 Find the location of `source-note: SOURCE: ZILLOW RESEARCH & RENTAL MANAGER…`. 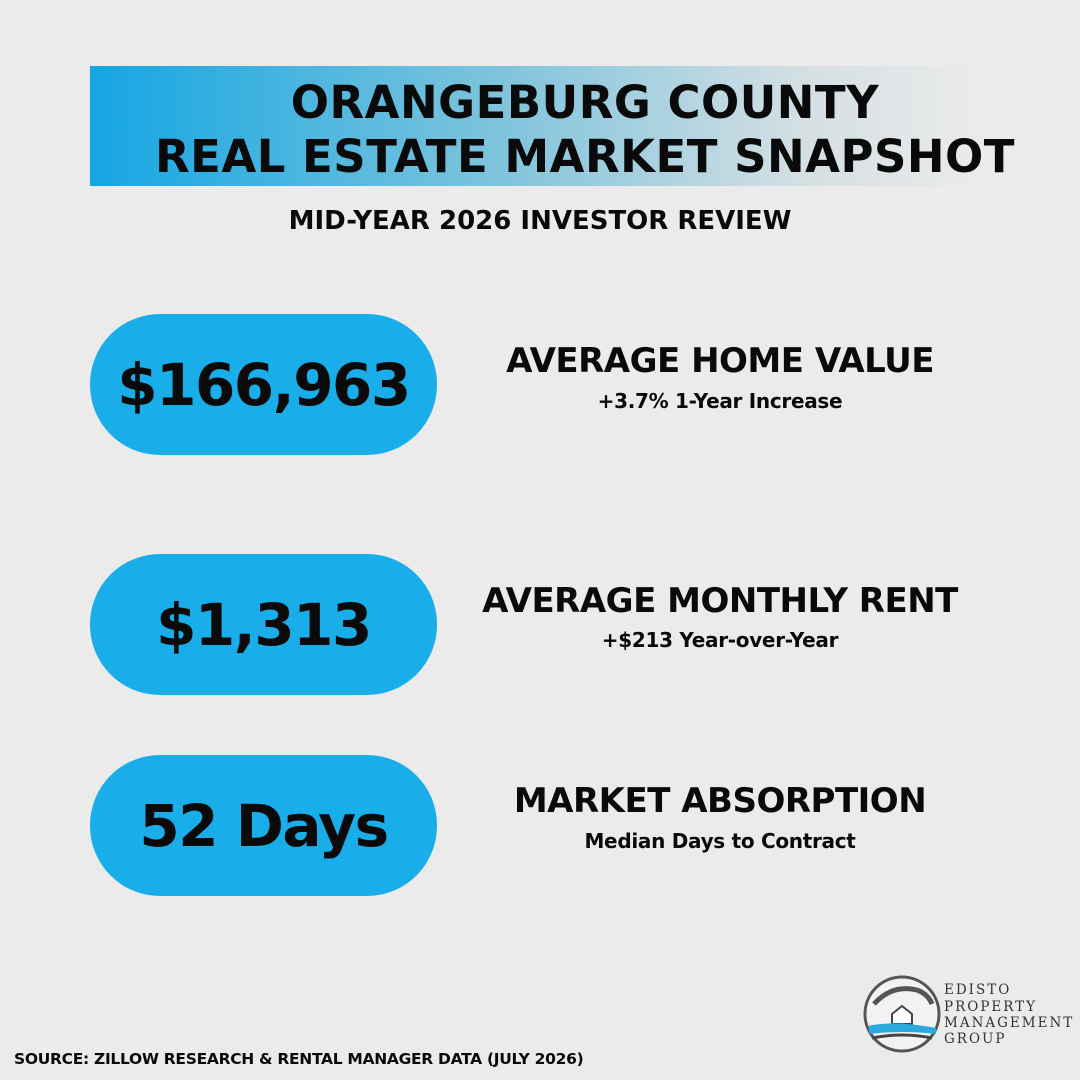

source-note: SOURCE: ZILLOW RESEARCH & RENTAL MANAGER… is located at coordinates (299, 1059).